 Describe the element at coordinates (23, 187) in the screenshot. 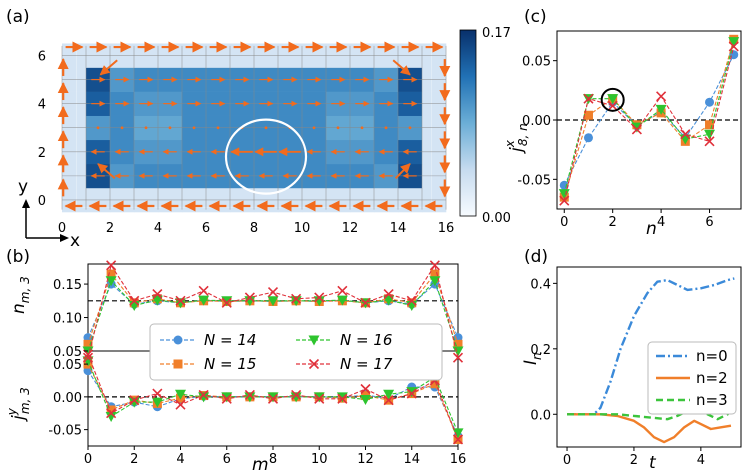

I see `axis-indicator-y-label: y` at that location.